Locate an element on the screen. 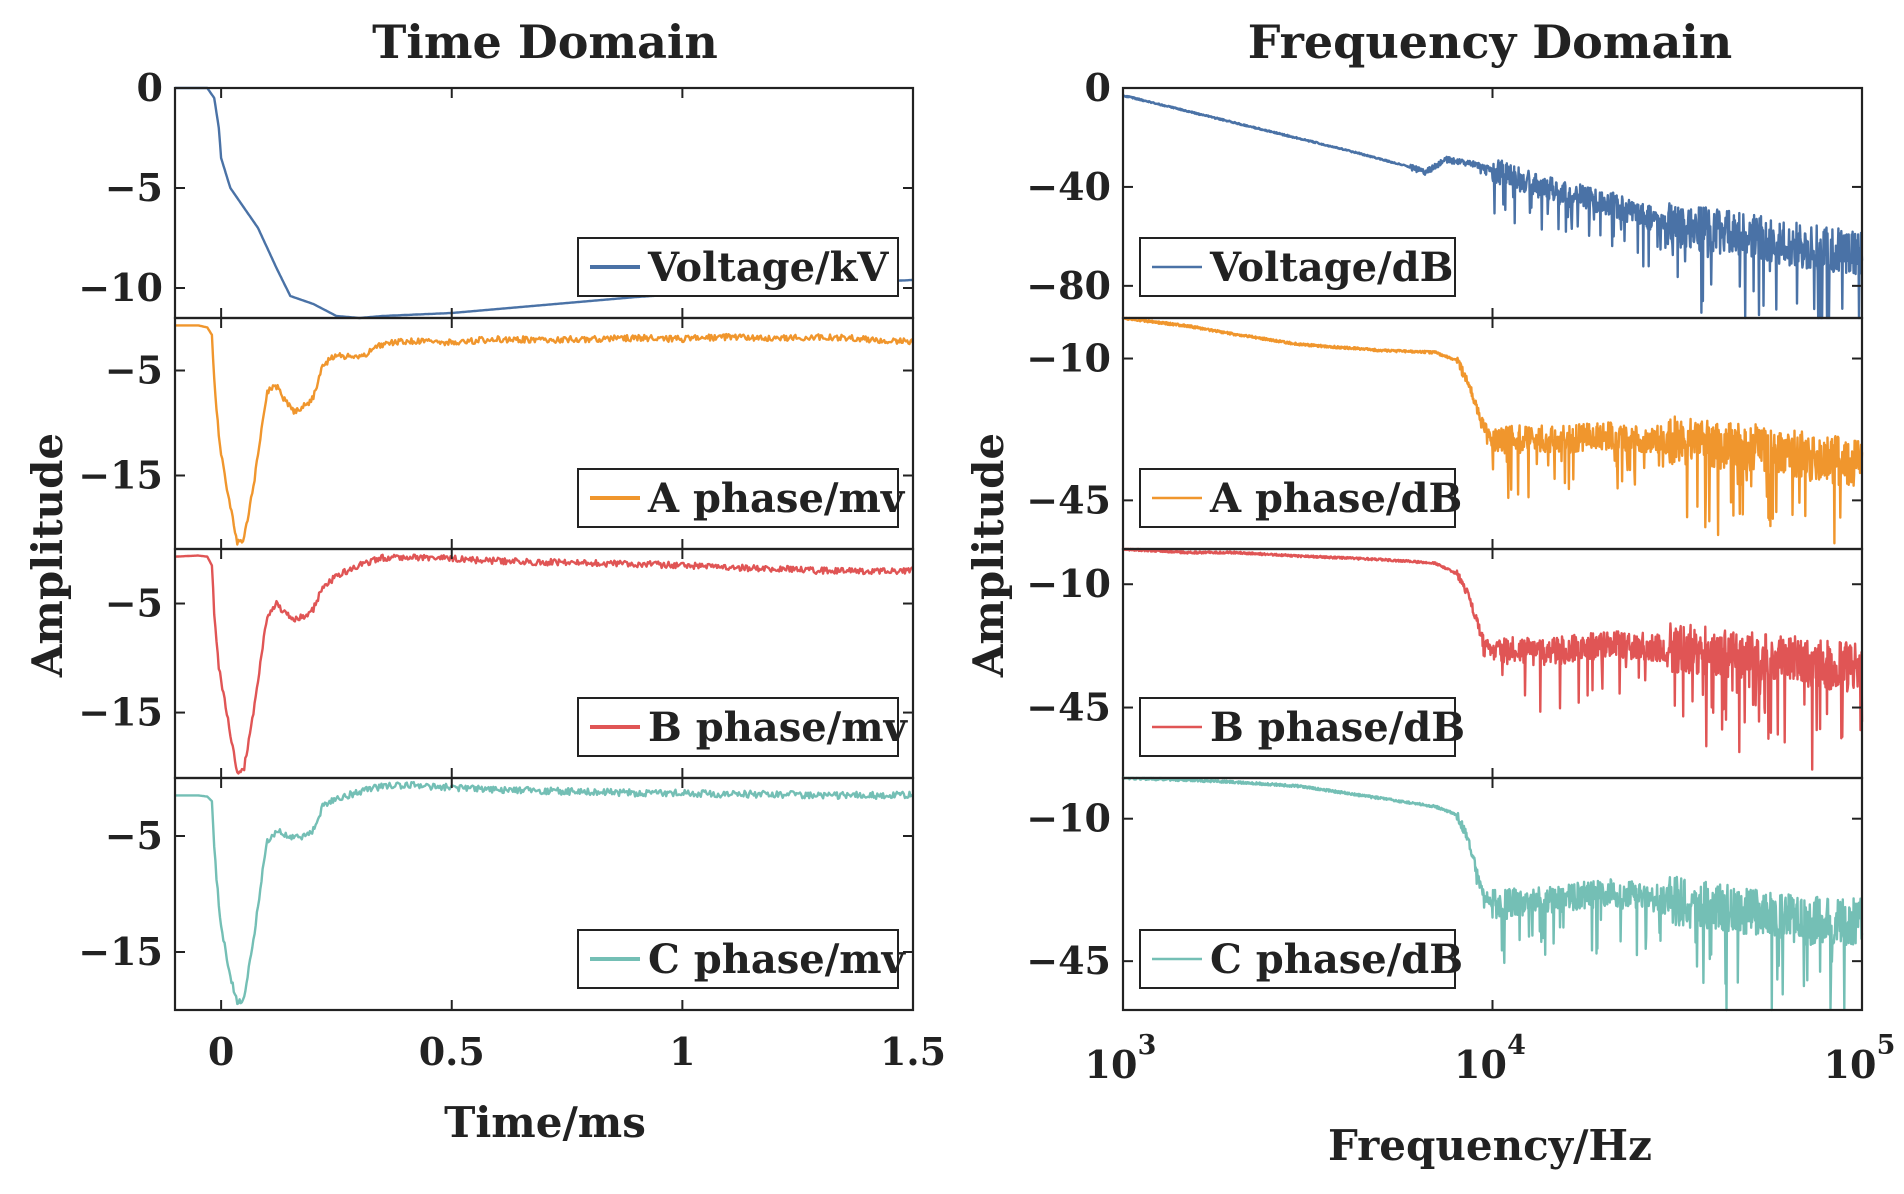  panel-freq-3: −10 −45 C phase/dB is located at coordinates (1445, 894).